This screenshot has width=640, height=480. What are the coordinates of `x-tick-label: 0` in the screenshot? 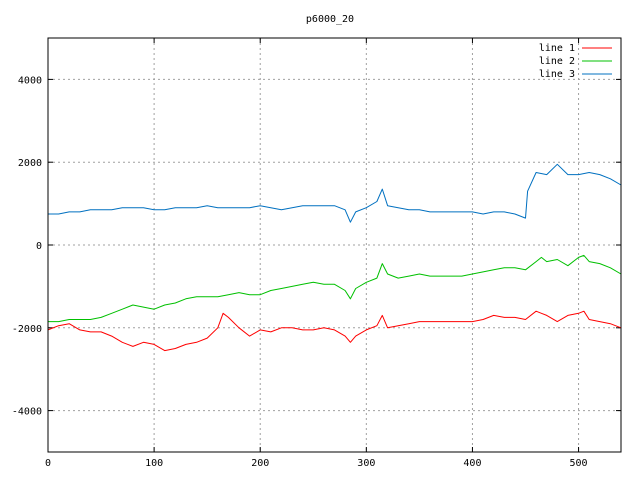 It's located at (48, 463).